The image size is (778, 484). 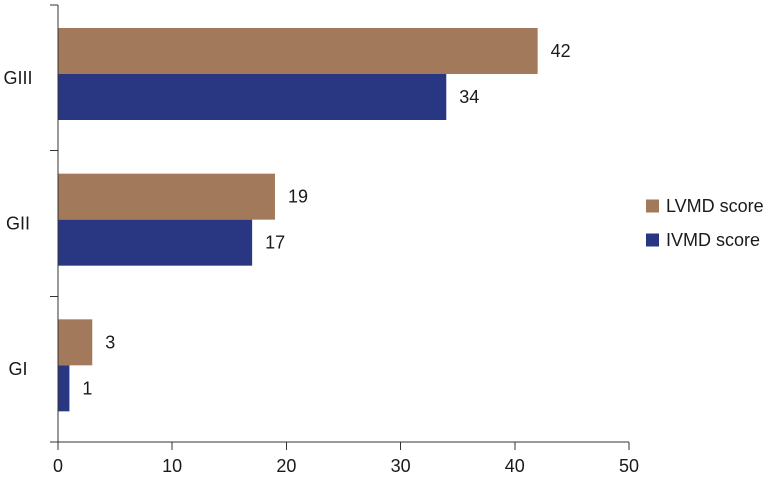 I want to click on data-label: 34, so click(x=469, y=97).